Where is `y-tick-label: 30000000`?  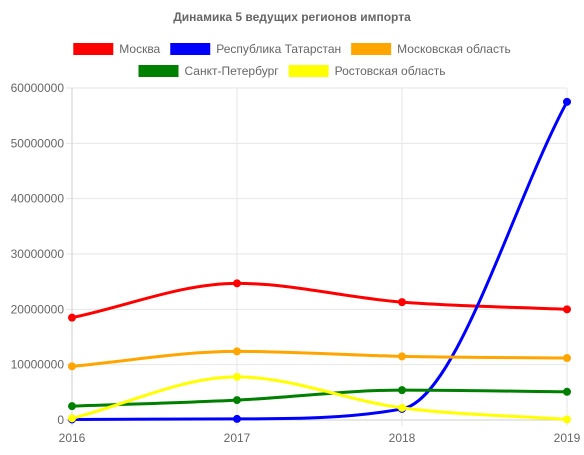
y-tick-label: 30000000 is located at coordinates (38, 254).